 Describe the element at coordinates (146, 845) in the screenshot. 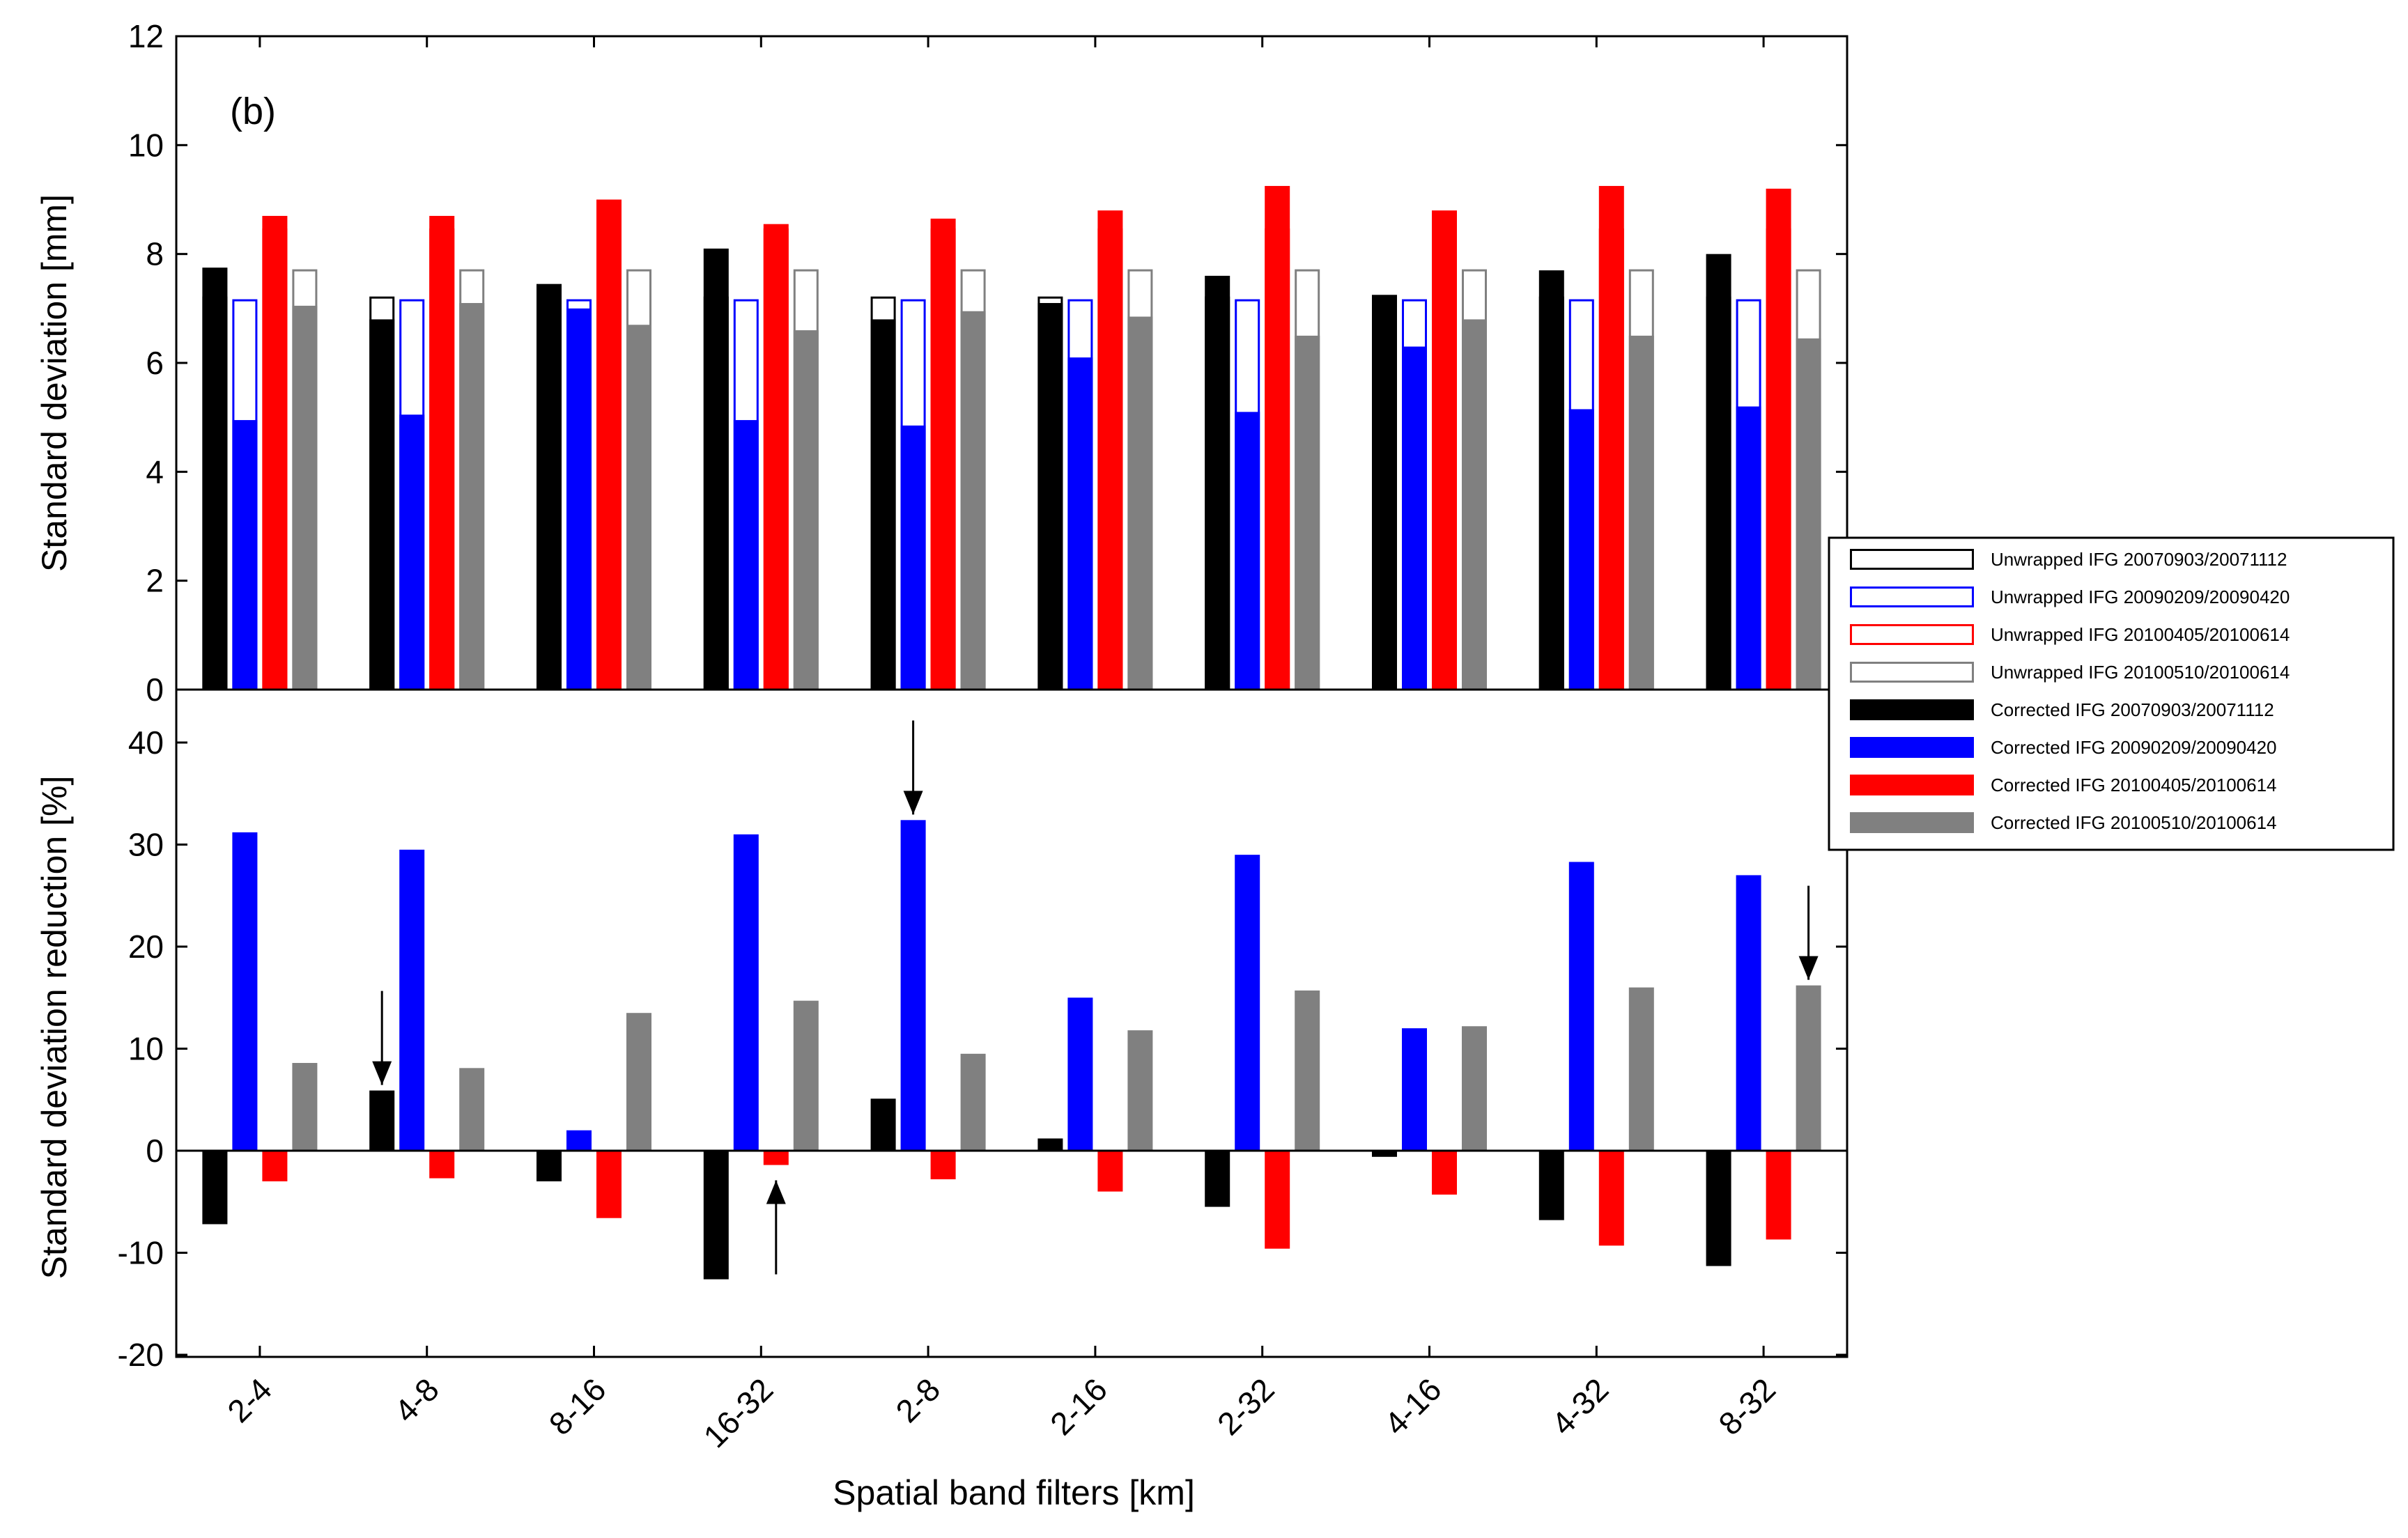

I see `bottom-ytick-label: 30` at that location.